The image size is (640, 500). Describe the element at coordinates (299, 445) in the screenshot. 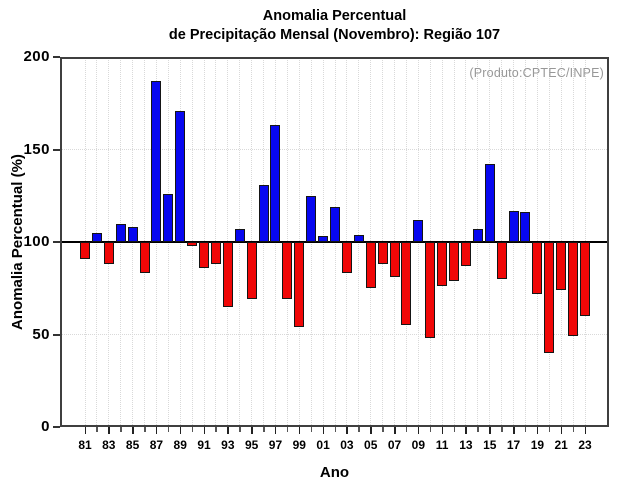

I see `x-tick-label-99: 99` at that location.